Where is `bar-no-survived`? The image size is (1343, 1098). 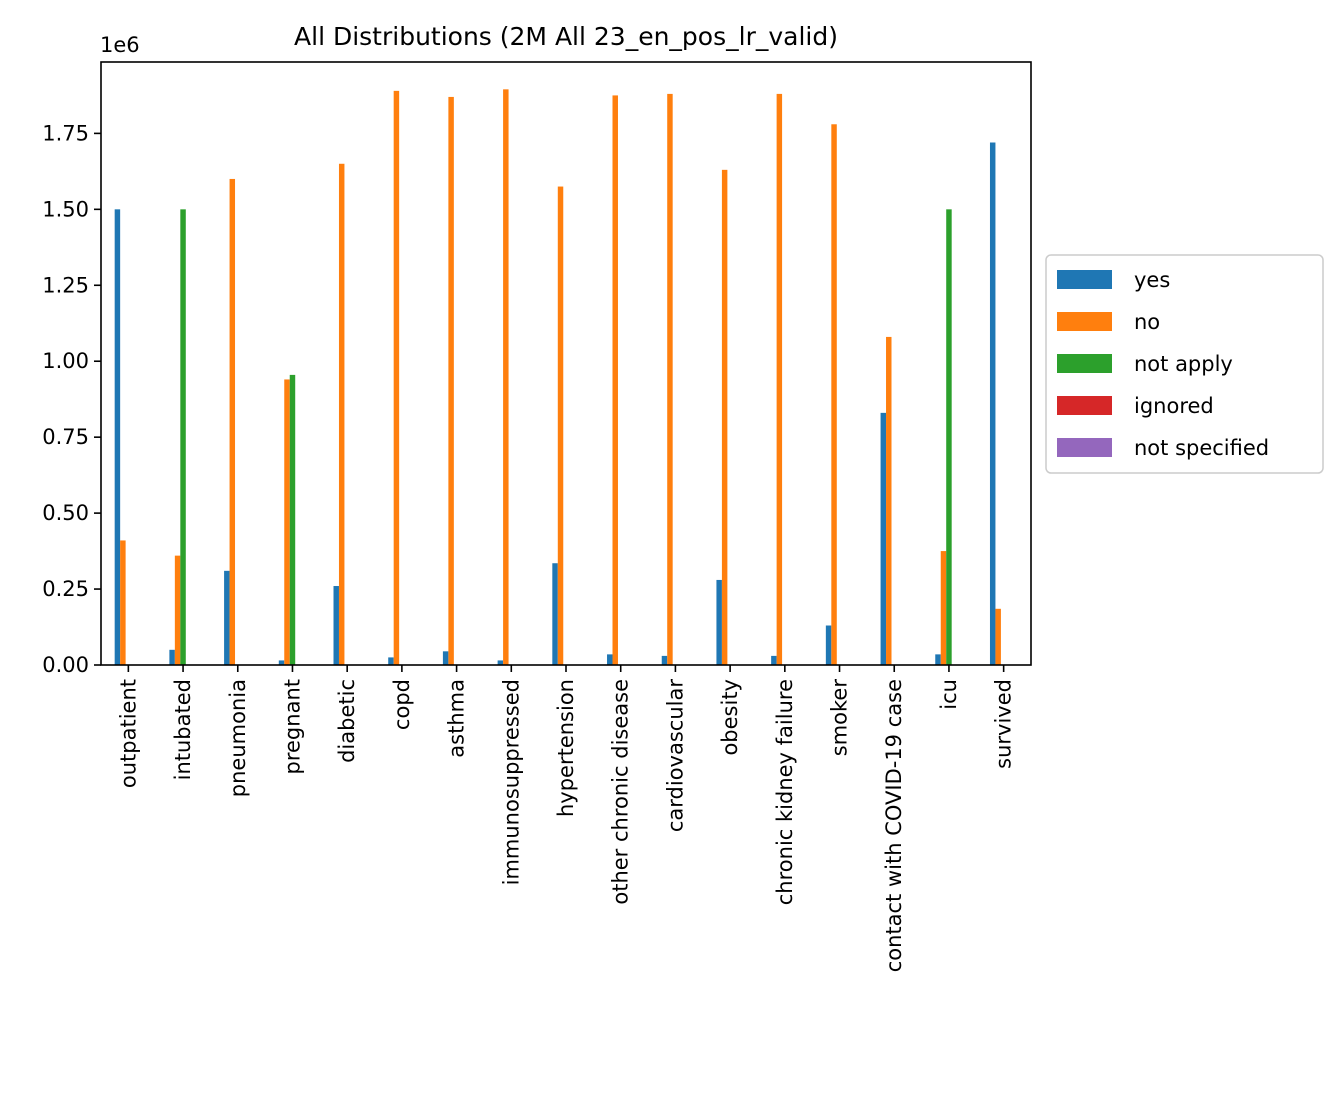 bar-no-survived is located at coordinates (998, 636).